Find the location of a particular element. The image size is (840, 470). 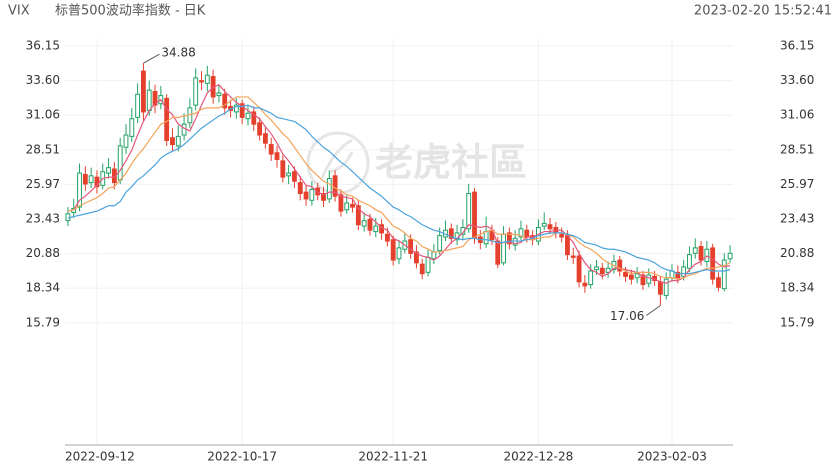

instrument-name: 标普500波动率指数 - 日K is located at coordinates (130, 11).